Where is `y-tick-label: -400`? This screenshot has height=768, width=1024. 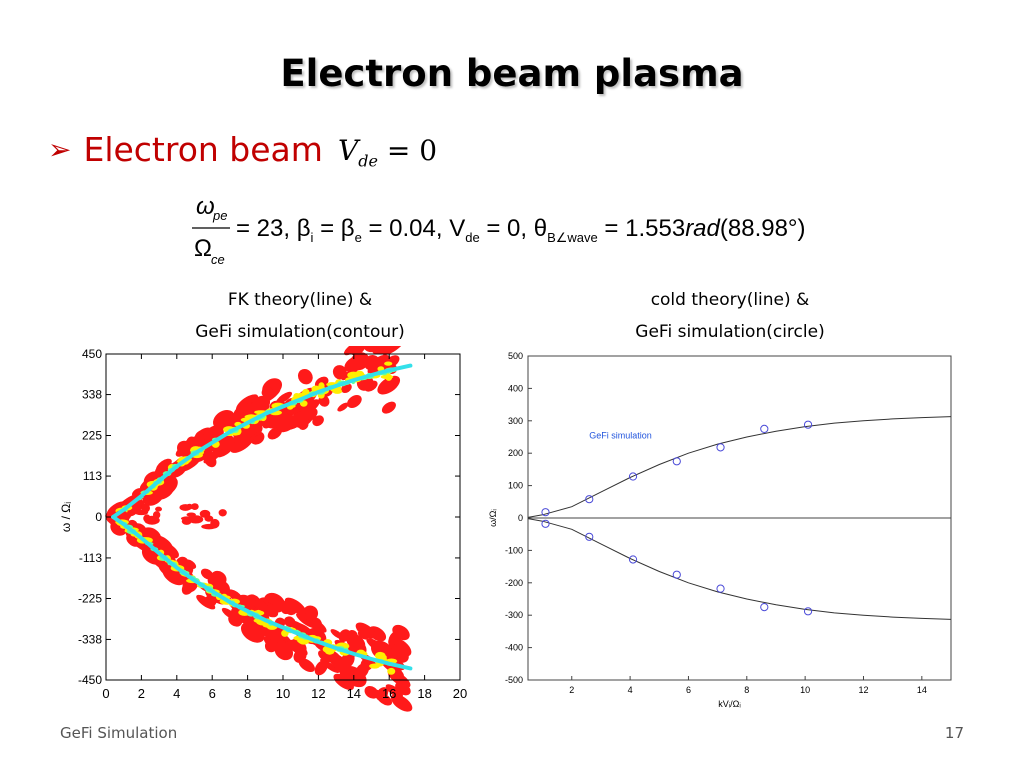
y-tick-label: -400 is located at coordinates (514, 648).